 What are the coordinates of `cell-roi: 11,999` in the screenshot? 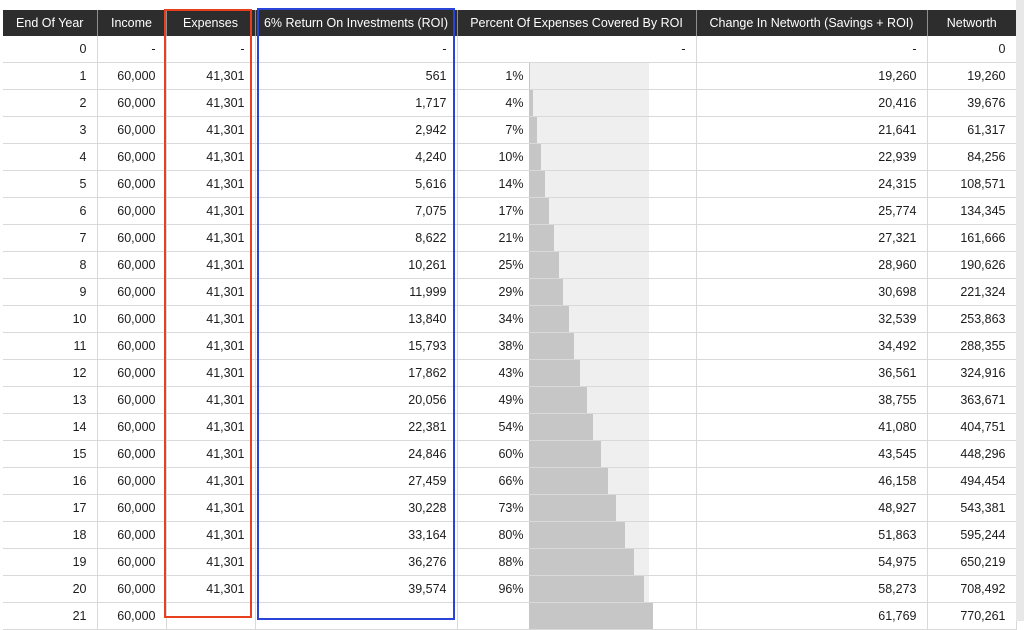 It's located at (356, 292).